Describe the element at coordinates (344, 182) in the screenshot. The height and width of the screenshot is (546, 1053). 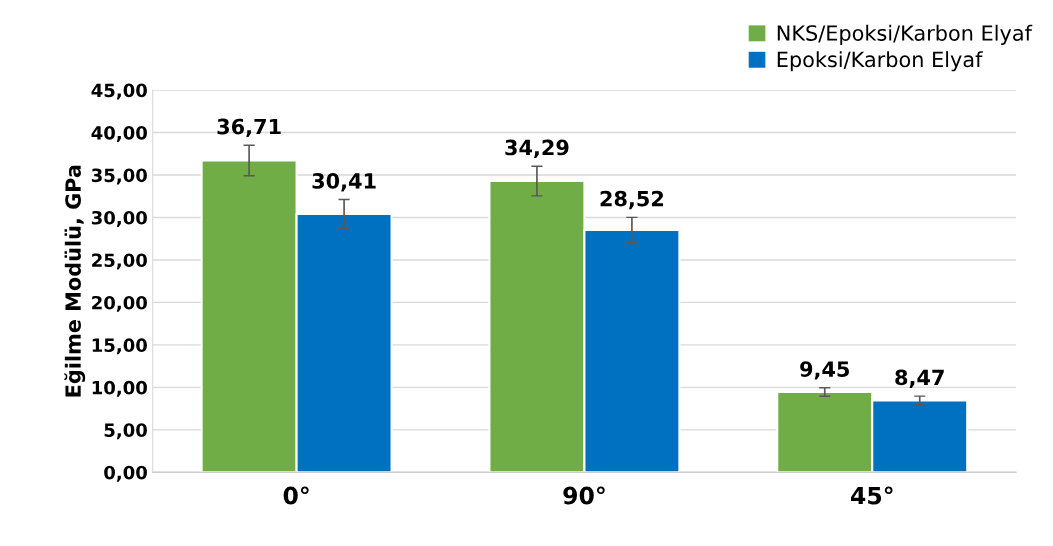
I see `data-label: 30,41` at that location.